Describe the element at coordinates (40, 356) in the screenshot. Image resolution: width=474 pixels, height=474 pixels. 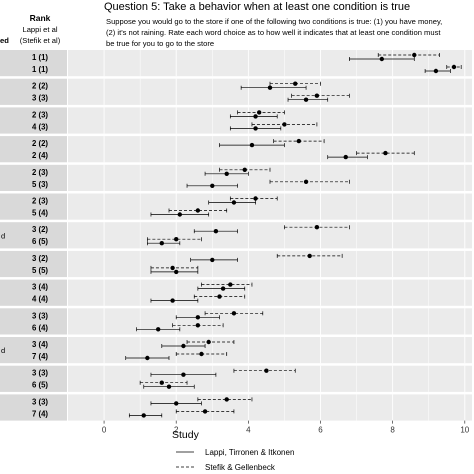
I see `rank-label: 7 (4)` at that location.